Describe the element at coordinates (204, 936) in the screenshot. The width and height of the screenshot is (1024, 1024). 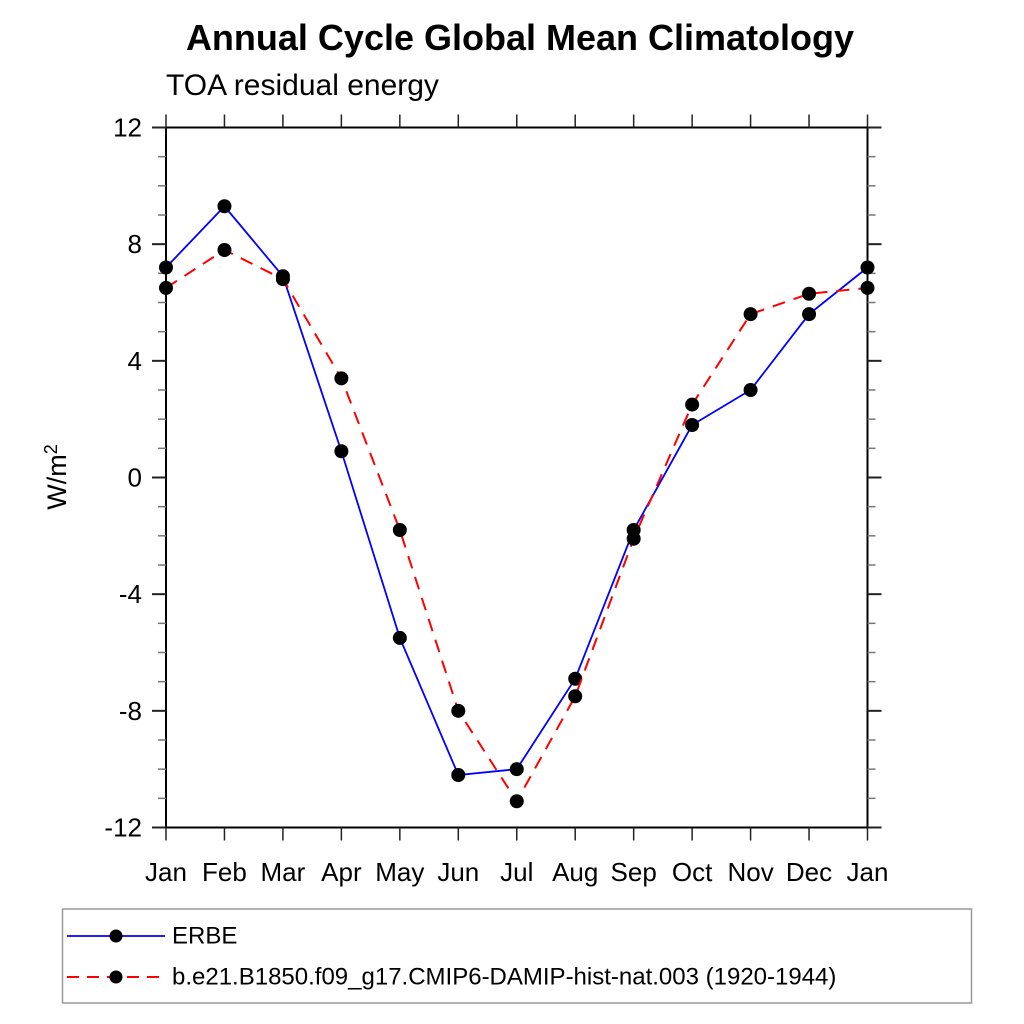
I see `legend-label-erbe: ERBE` at that location.